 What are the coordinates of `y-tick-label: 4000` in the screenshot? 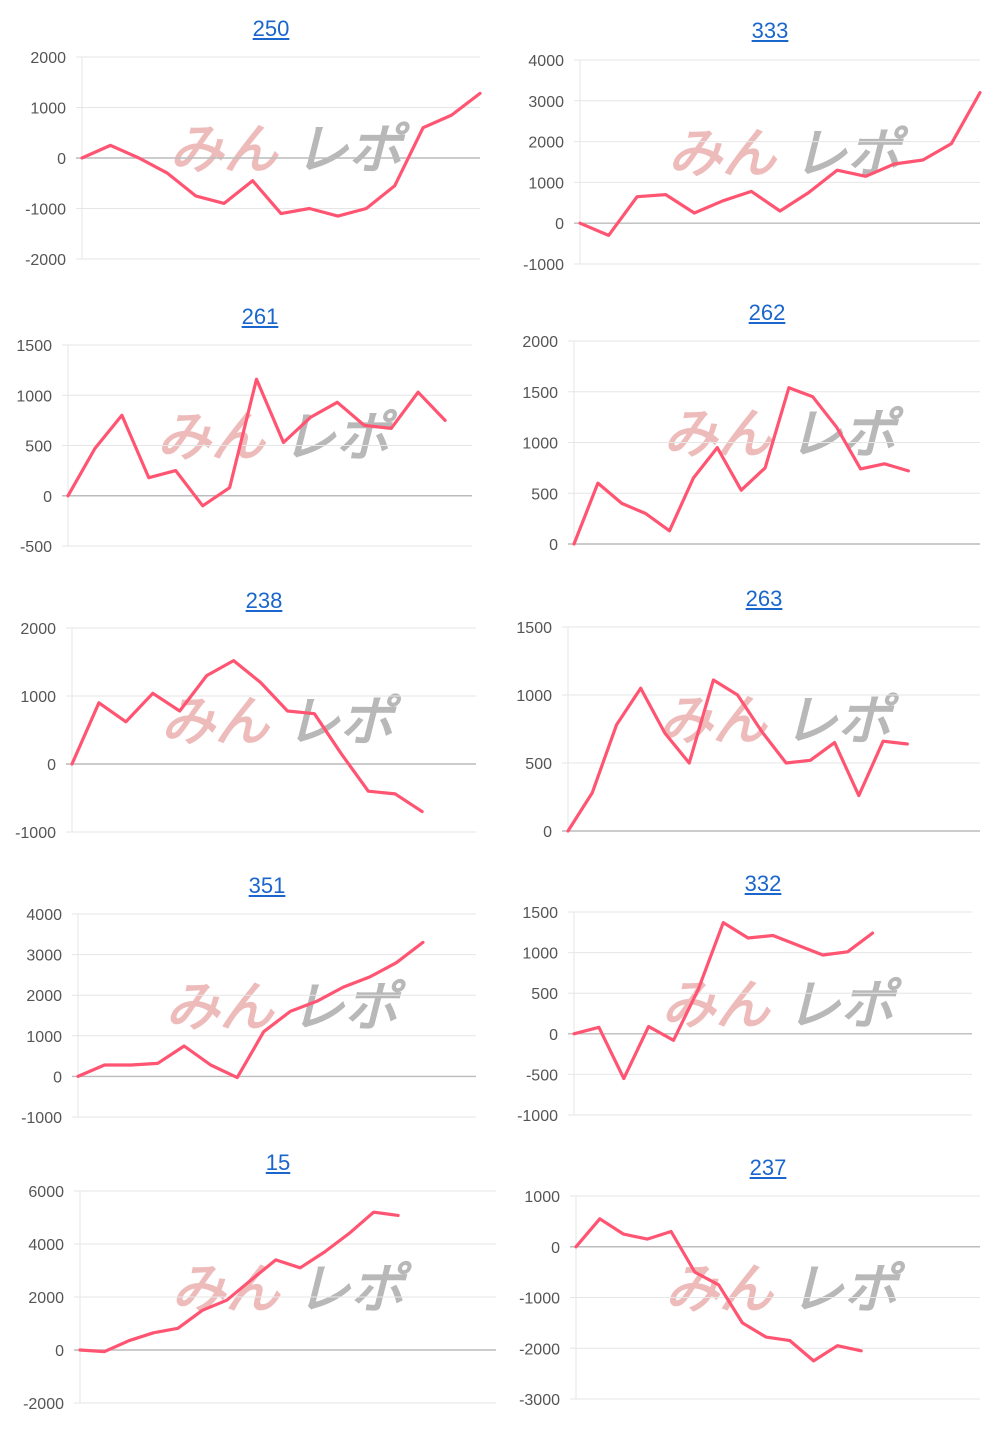 It's located at (44, 915).